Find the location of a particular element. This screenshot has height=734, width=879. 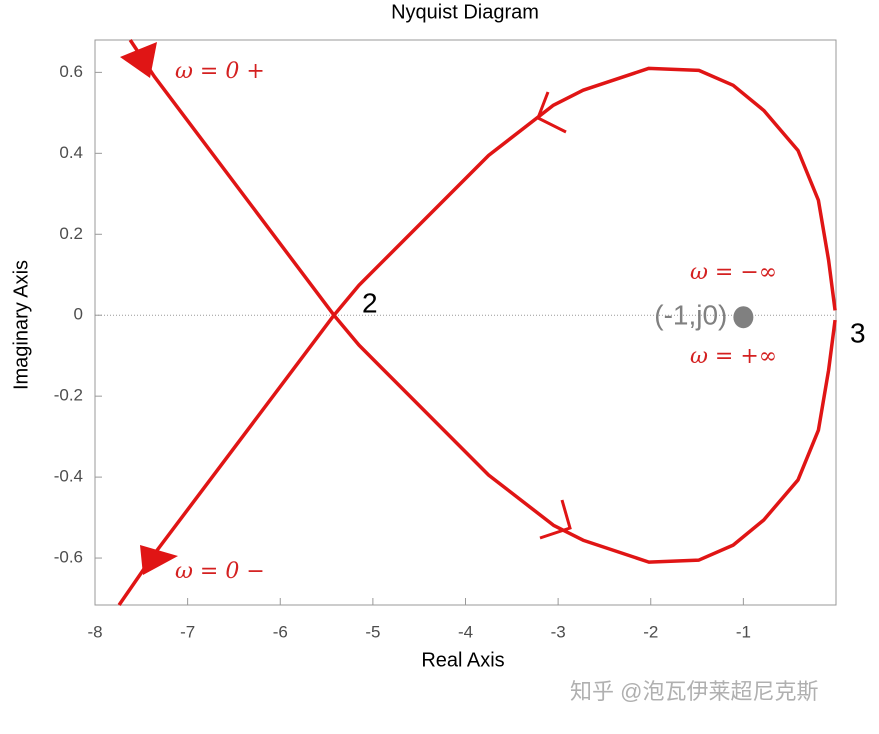

annotation: 3 is located at coordinates (858, 332).